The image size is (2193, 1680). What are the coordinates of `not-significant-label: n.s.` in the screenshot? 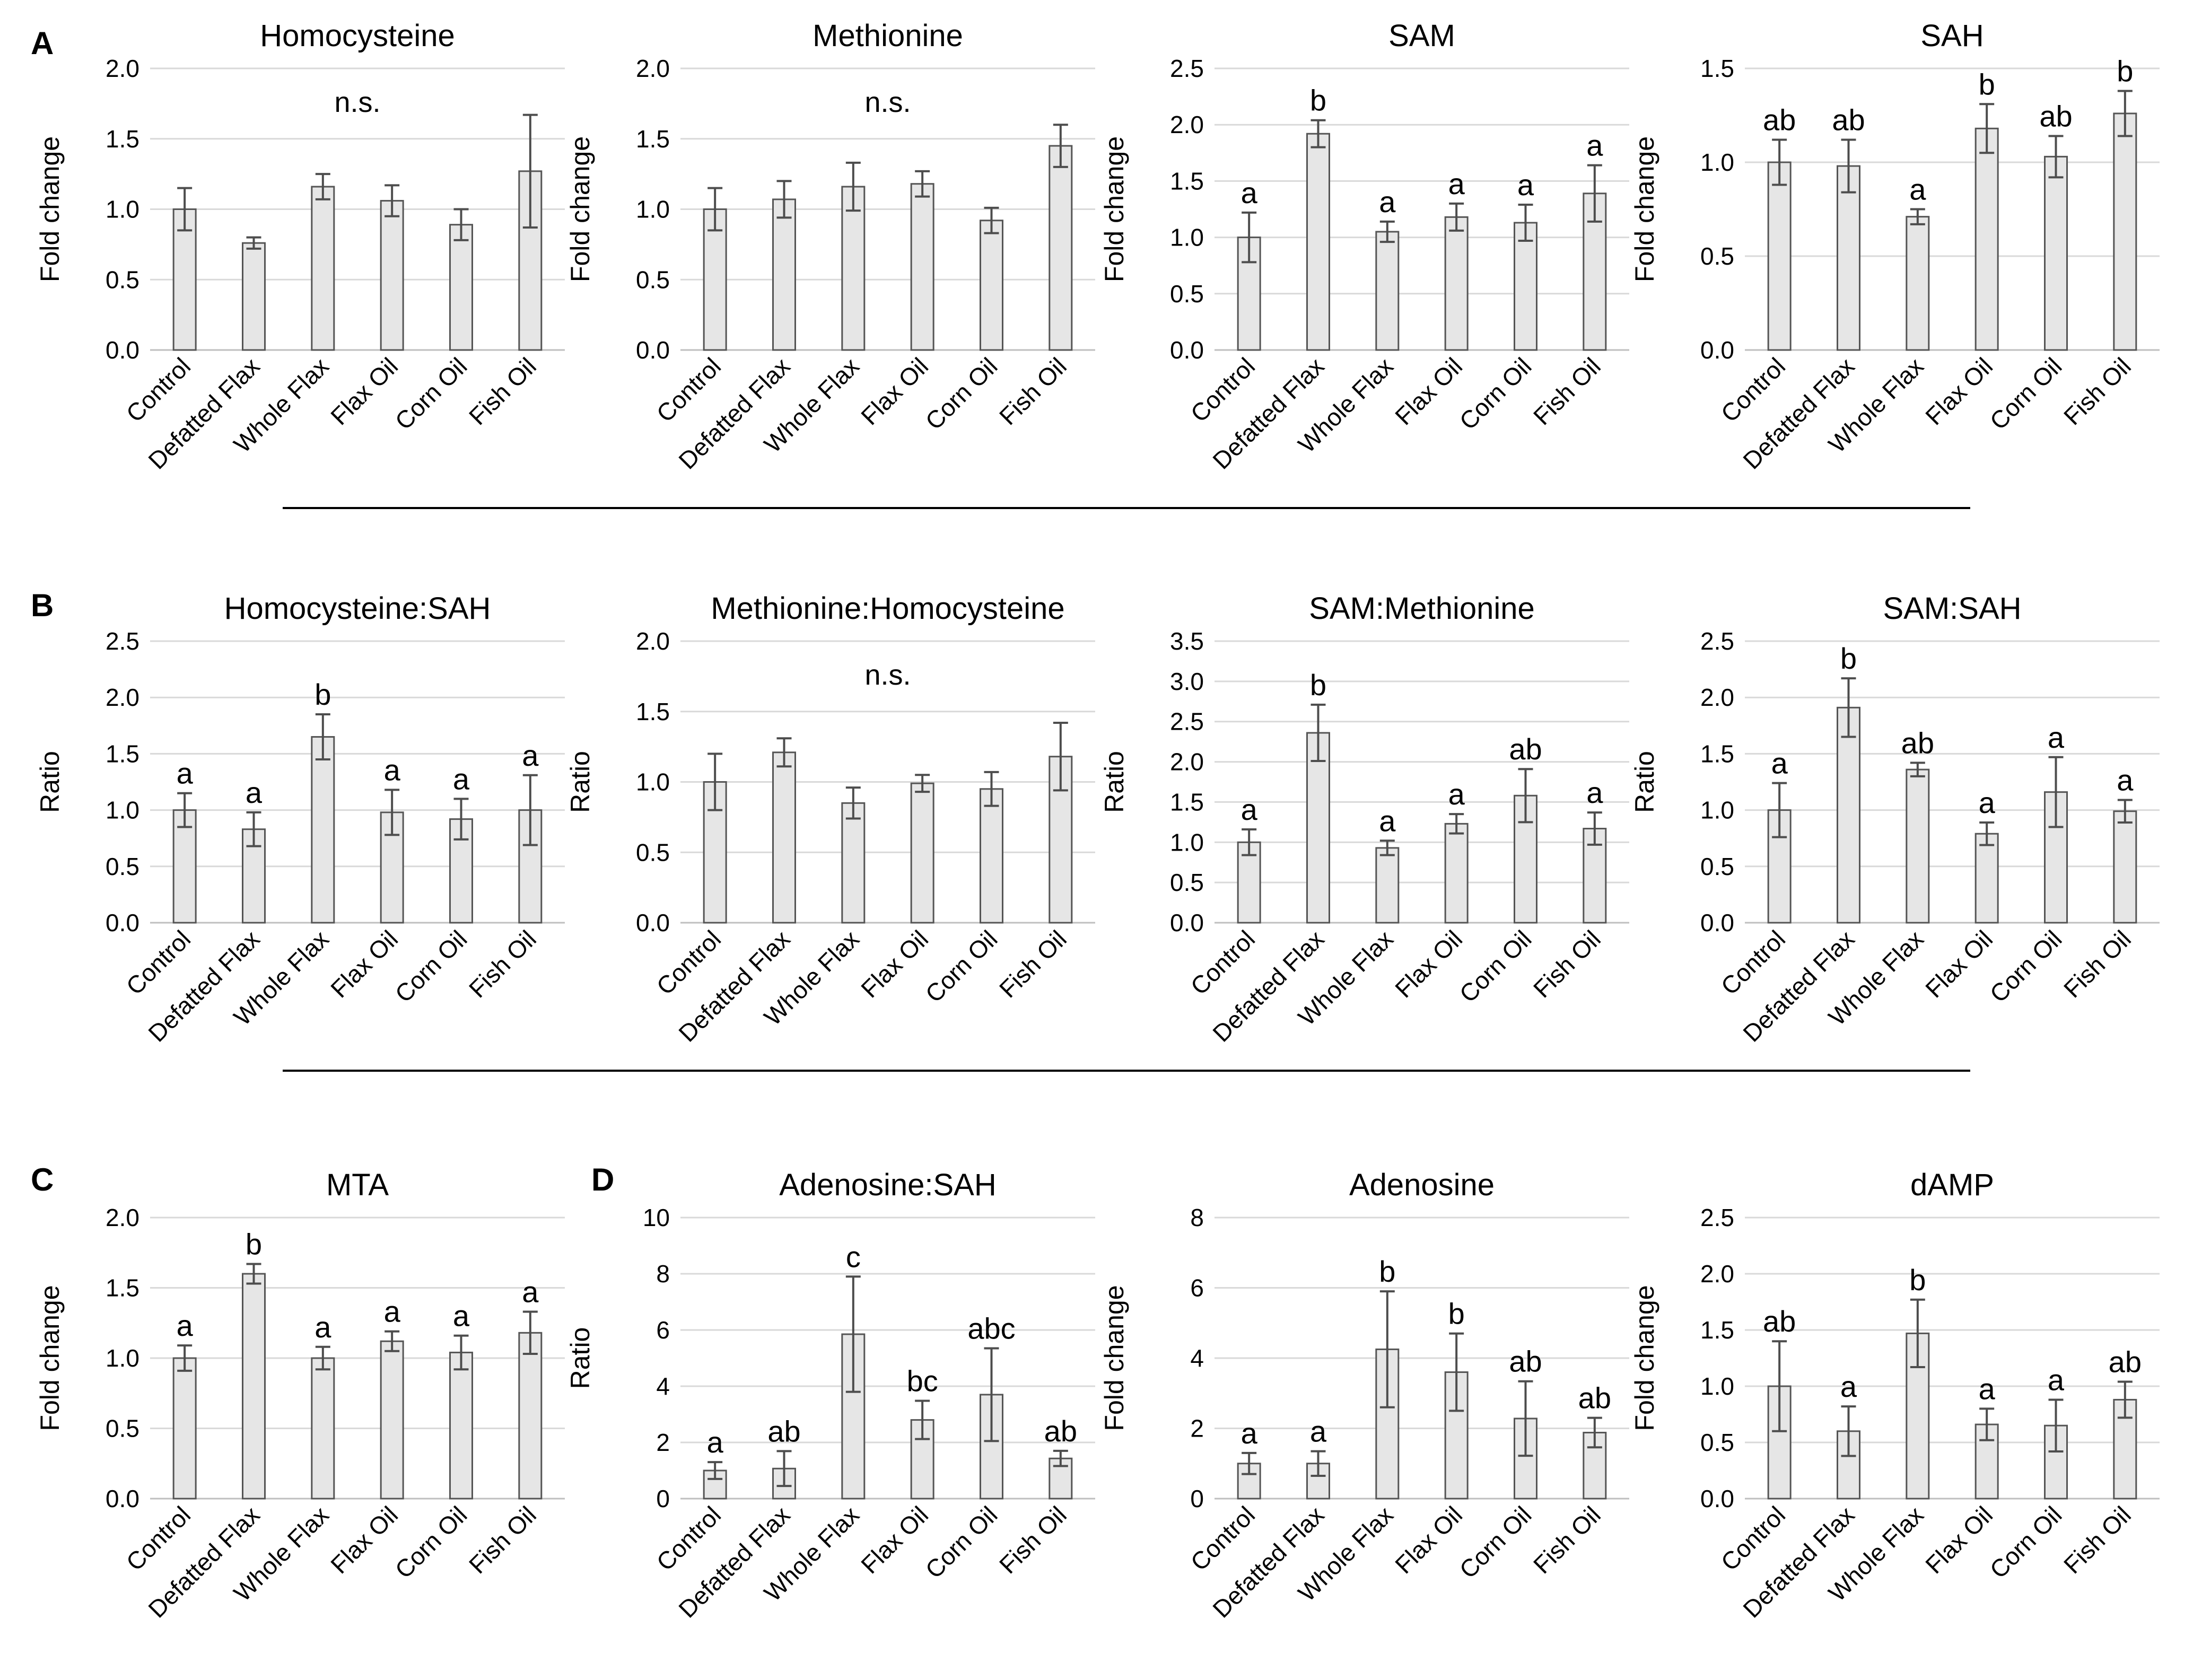 It's located at (357, 102).